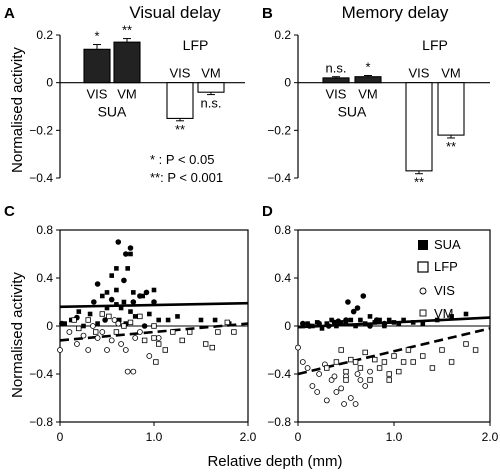  I want to click on panel-a-bar-chart: 0.2 0 −0.2 −0.4 * VIS ** VM ** VIS n.s. VM SUA LFP, so click(137, 104).